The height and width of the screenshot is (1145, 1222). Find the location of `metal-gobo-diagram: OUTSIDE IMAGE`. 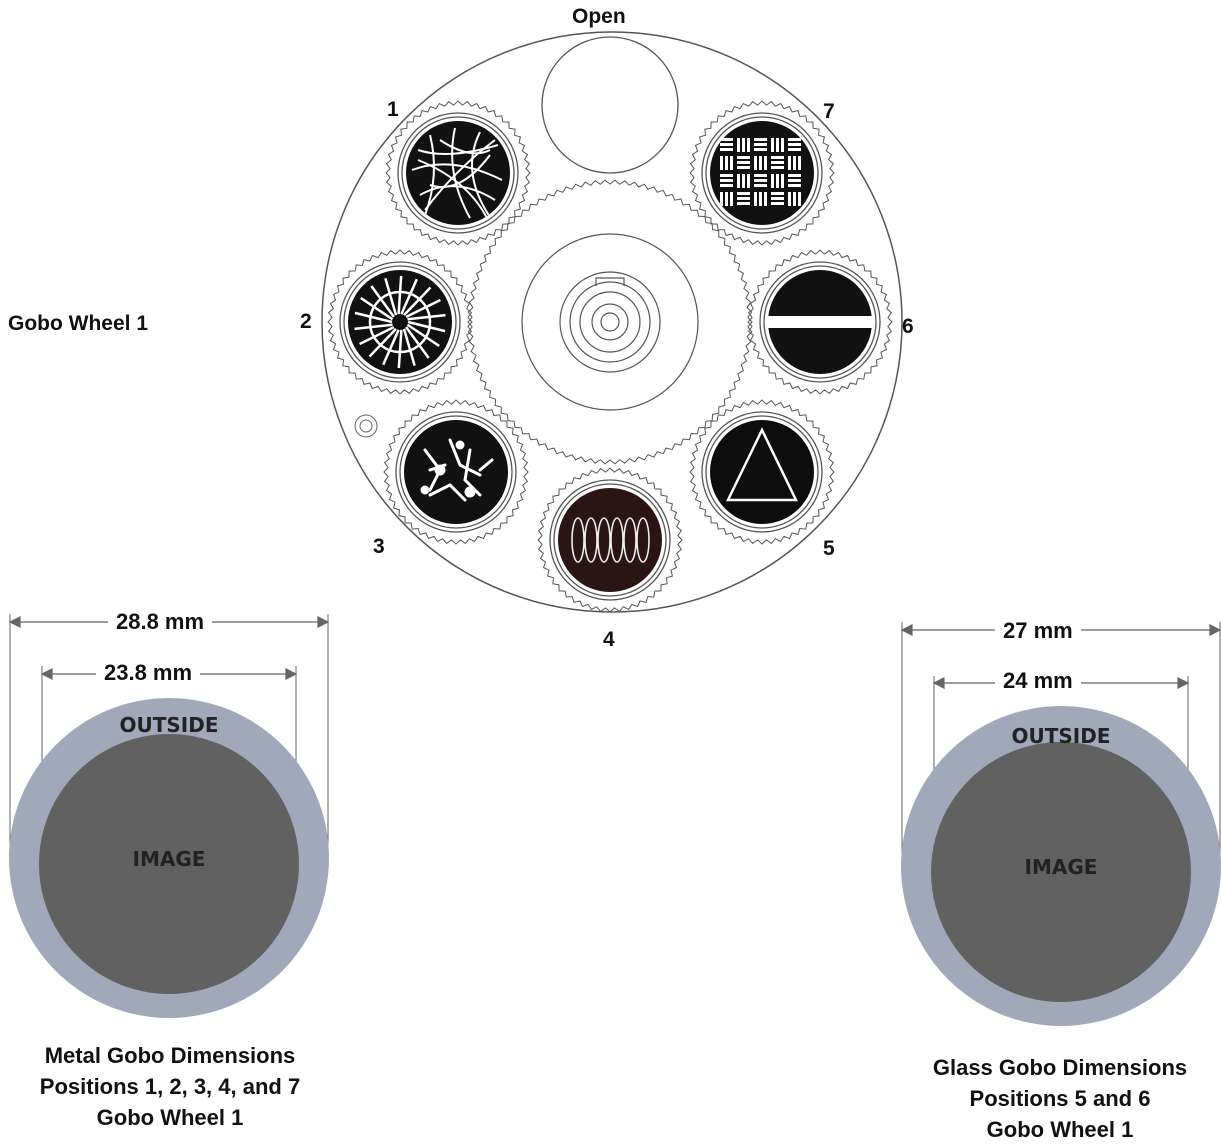

metal-gobo-diagram: OUTSIDE IMAGE is located at coordinates (169, 816).